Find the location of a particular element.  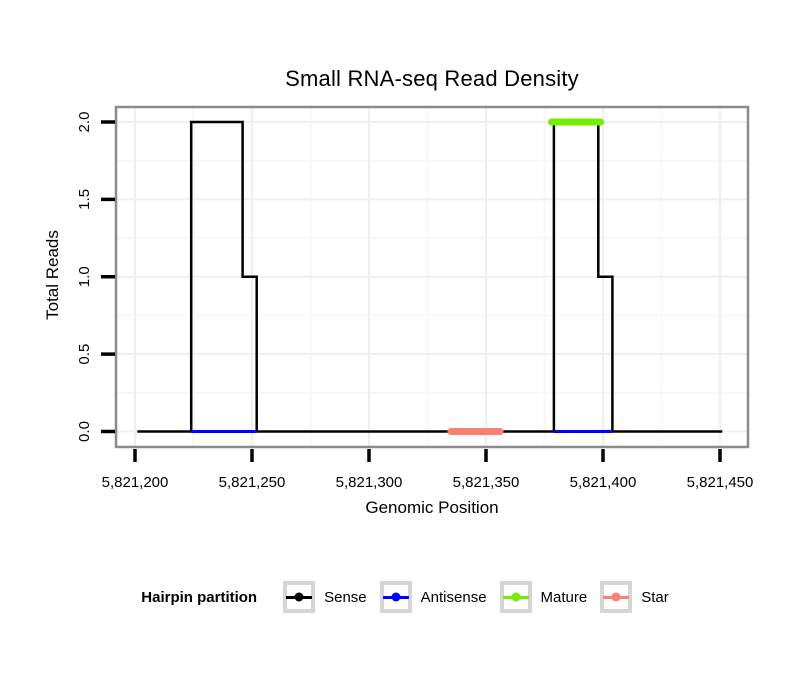

y-tick-label: 1.0 is located at coordinates (84, 276).